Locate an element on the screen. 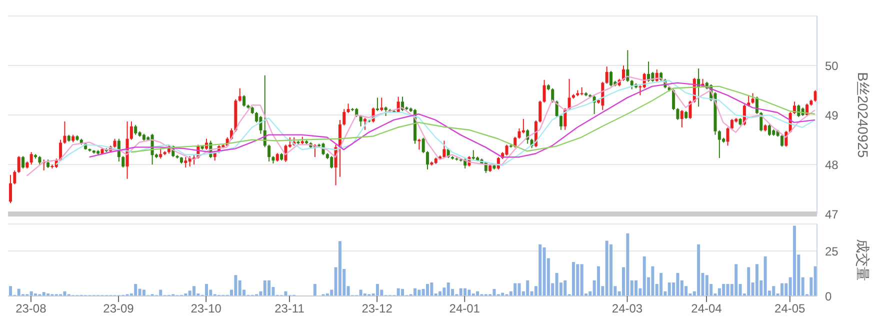 Image resolution: width=889 pixels, height=334 pixels. x-tick-label: 23-11 is located at coordinates (289, 309).